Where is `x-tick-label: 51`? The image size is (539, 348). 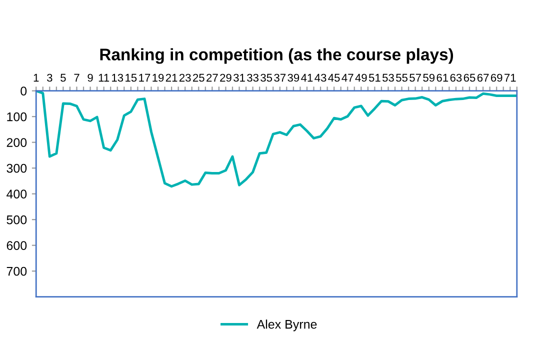 x-tick-label: 51 is located at coordinates (374, 78).